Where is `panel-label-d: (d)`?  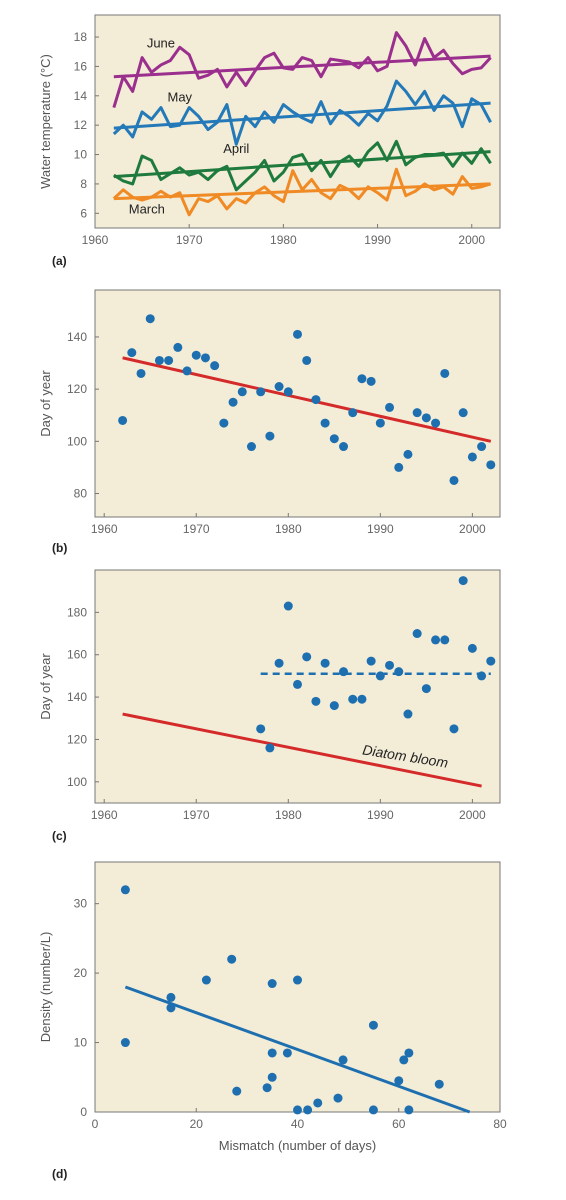 panel-label-d: (d) is located at coordinates (59, 1174).